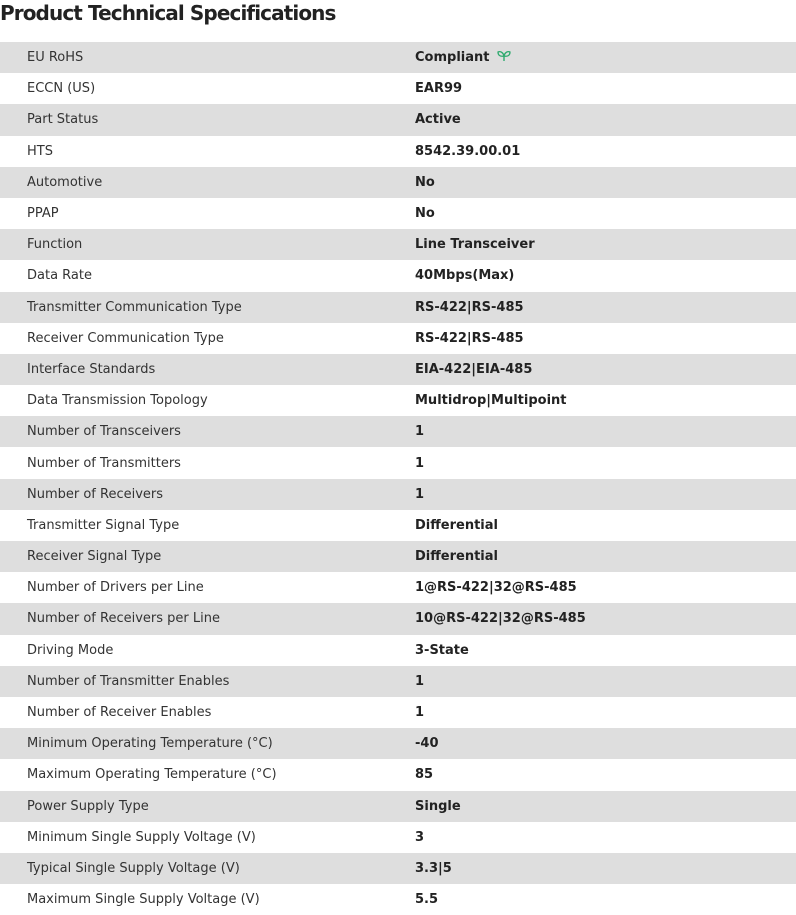  I want to click on spec-value: 40Mbps(Max), so click(465, 276).